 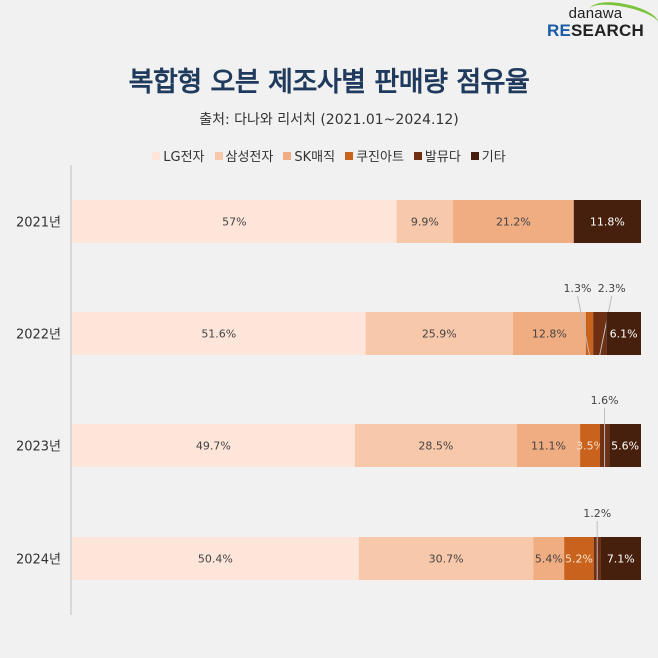 I want to click on legend-label: 삼성전자, so click(x=249, y=157).